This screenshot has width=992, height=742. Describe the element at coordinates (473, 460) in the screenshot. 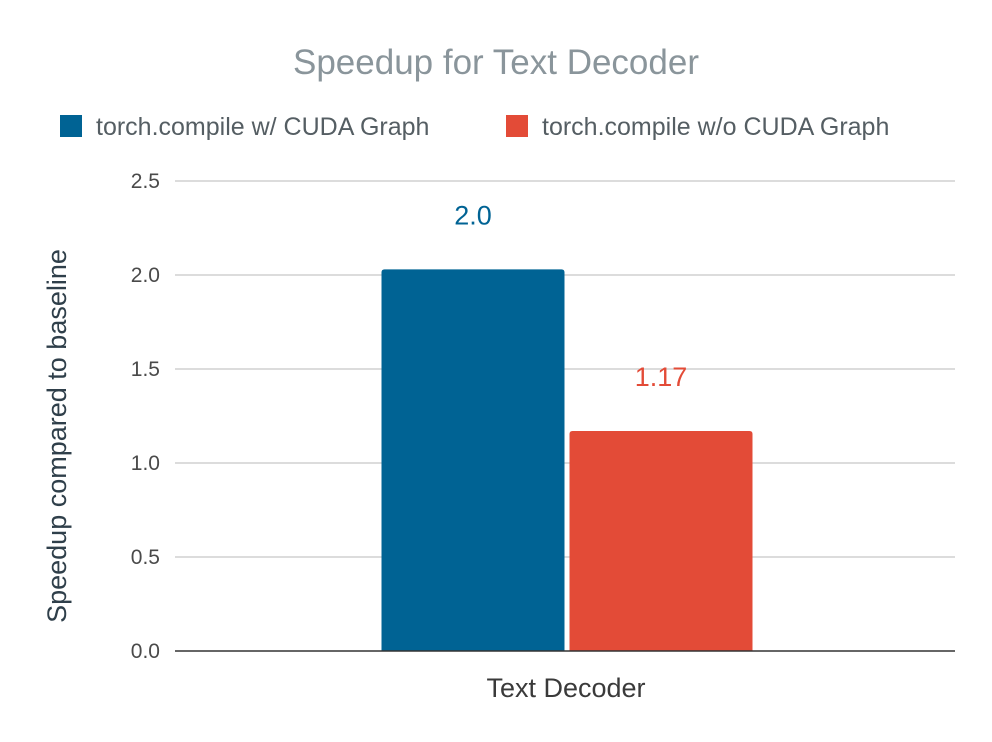

I see `bar-with-cuda-graph` at that location.